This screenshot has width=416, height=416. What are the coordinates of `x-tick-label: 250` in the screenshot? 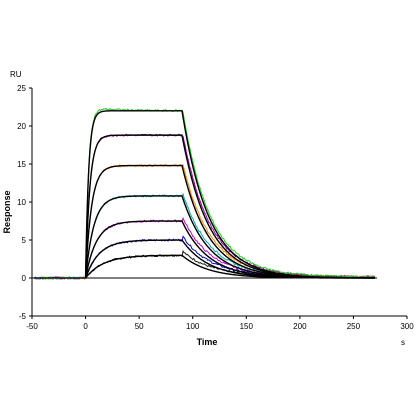 It's located at (354, 326).